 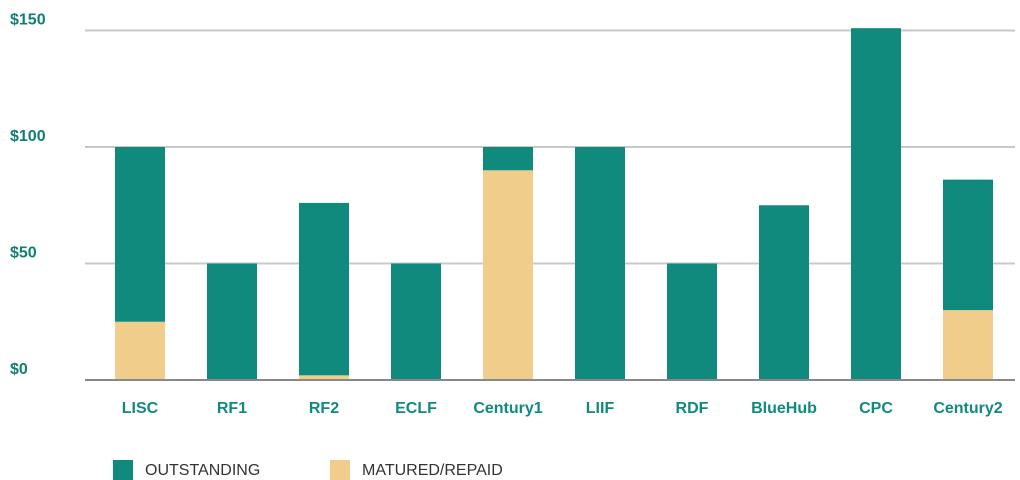 What do you see at coordinates (692, 408) in the screenshot?
I see `x-tick-label: RDF` at bounding box center [692, 408].